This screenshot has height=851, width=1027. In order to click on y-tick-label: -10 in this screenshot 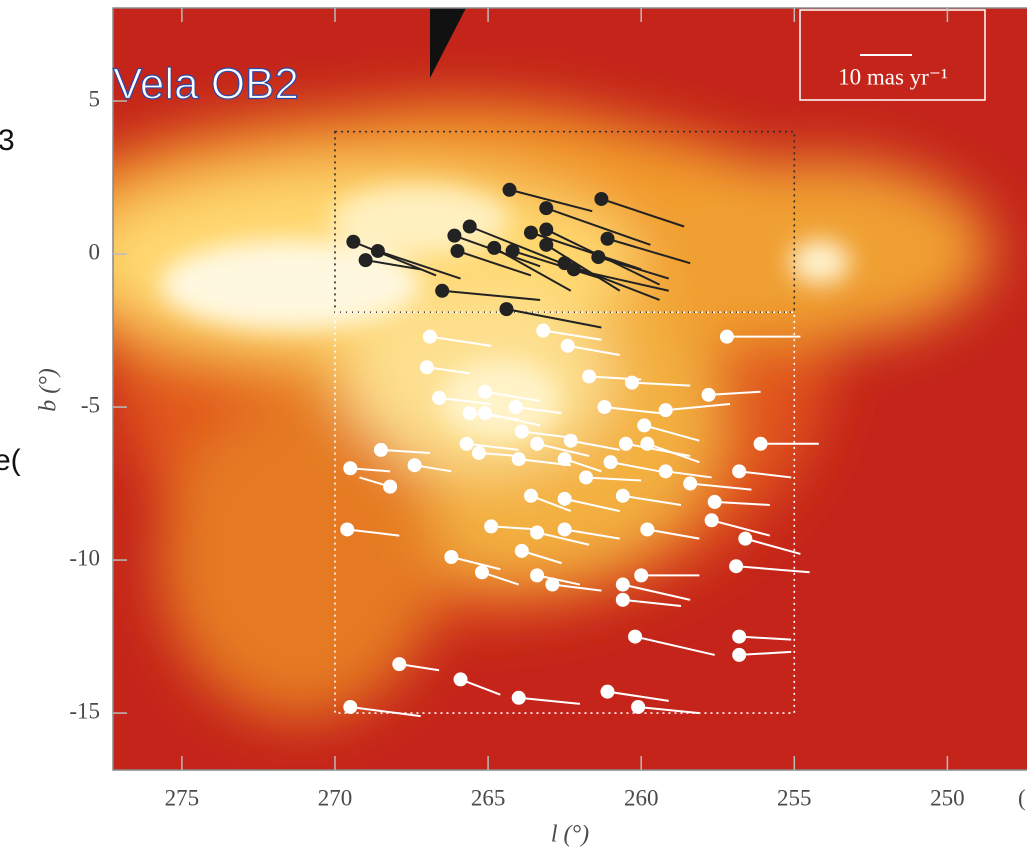, I will do `click(84, 557)`.